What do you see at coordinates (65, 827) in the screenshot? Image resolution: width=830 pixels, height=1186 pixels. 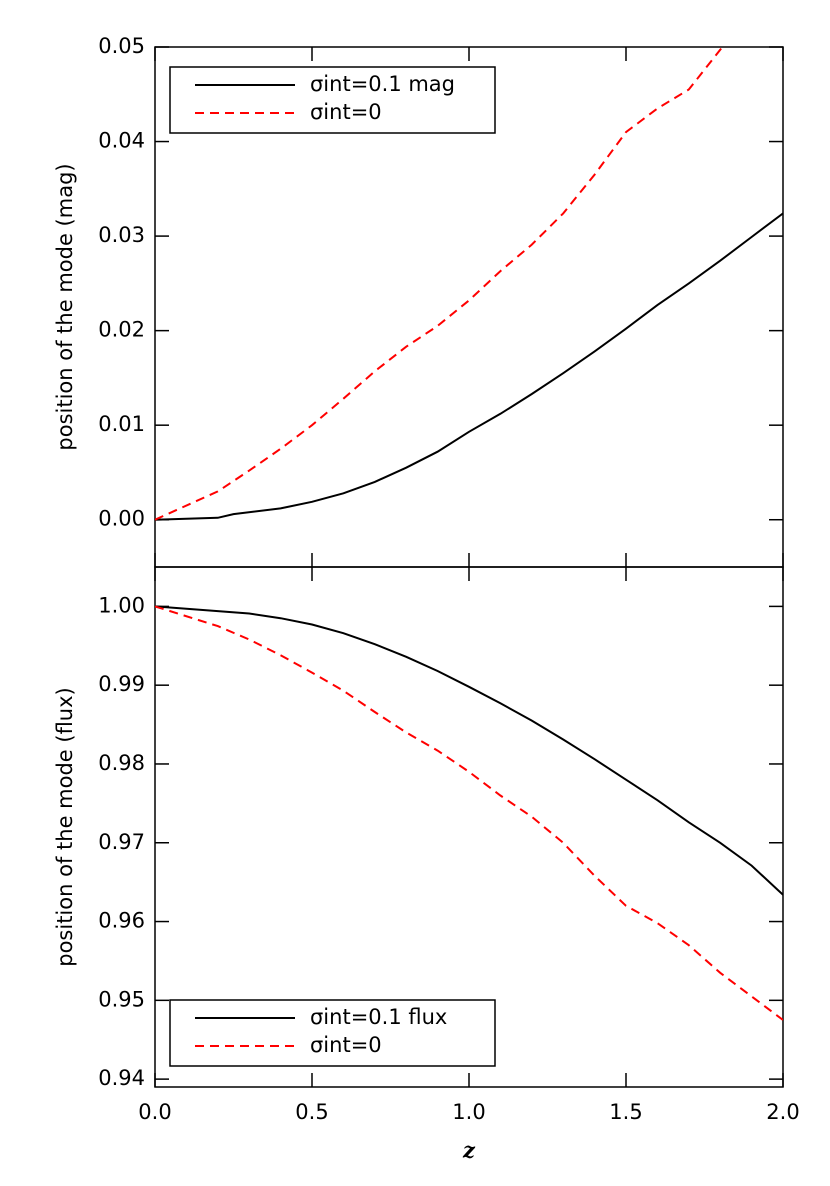 I see `y-axis-label: position of the mode (flux)` at bounding box center [65, 827].